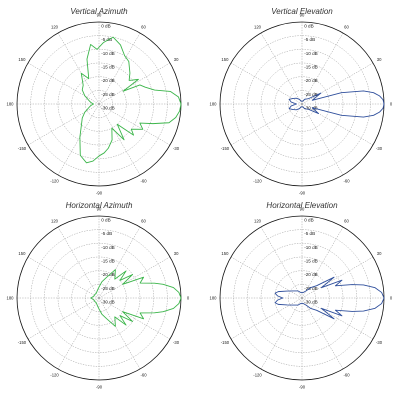 Image resolution: width=400 pixels, height=400 pixels. Describe the element at coordinates (99, 11) in the screenshot. I see `chart-title: Vertical Azimuth` at that location.